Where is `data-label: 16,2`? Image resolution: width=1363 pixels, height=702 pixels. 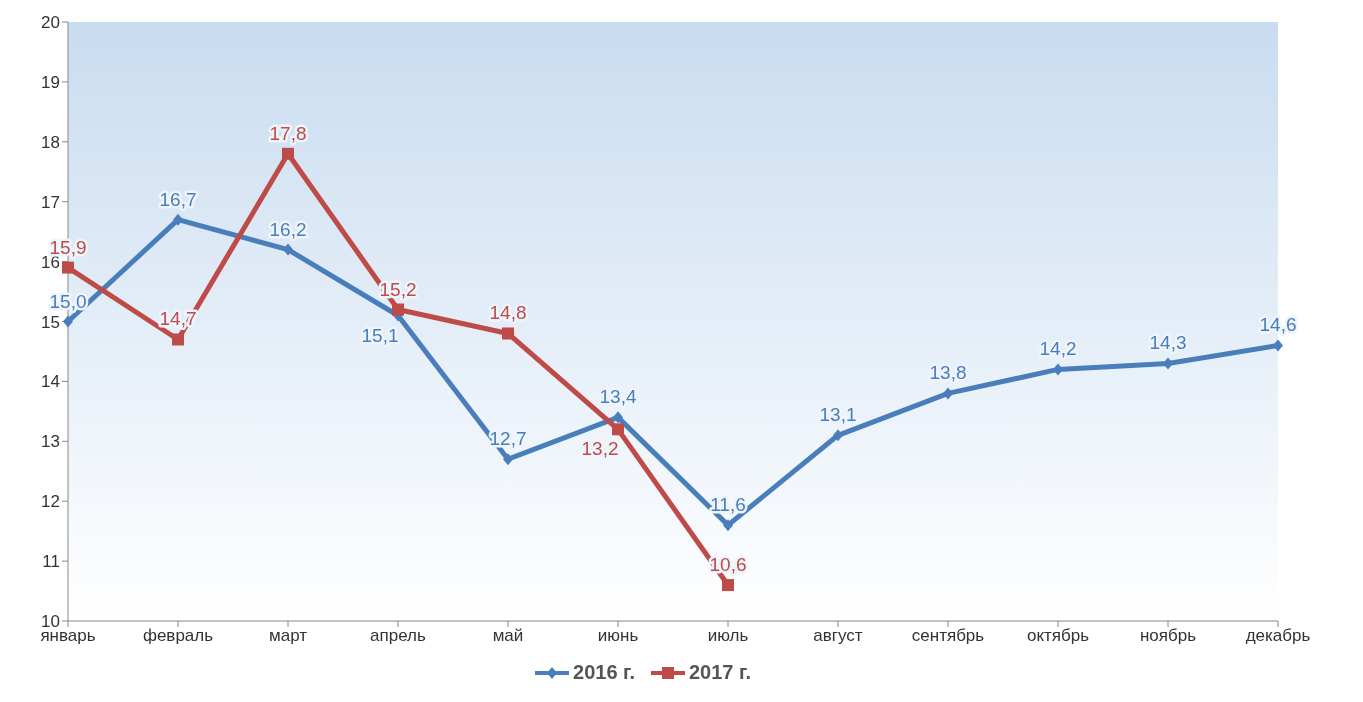 data-label: 16,2 is located at coordinates (288, 229).